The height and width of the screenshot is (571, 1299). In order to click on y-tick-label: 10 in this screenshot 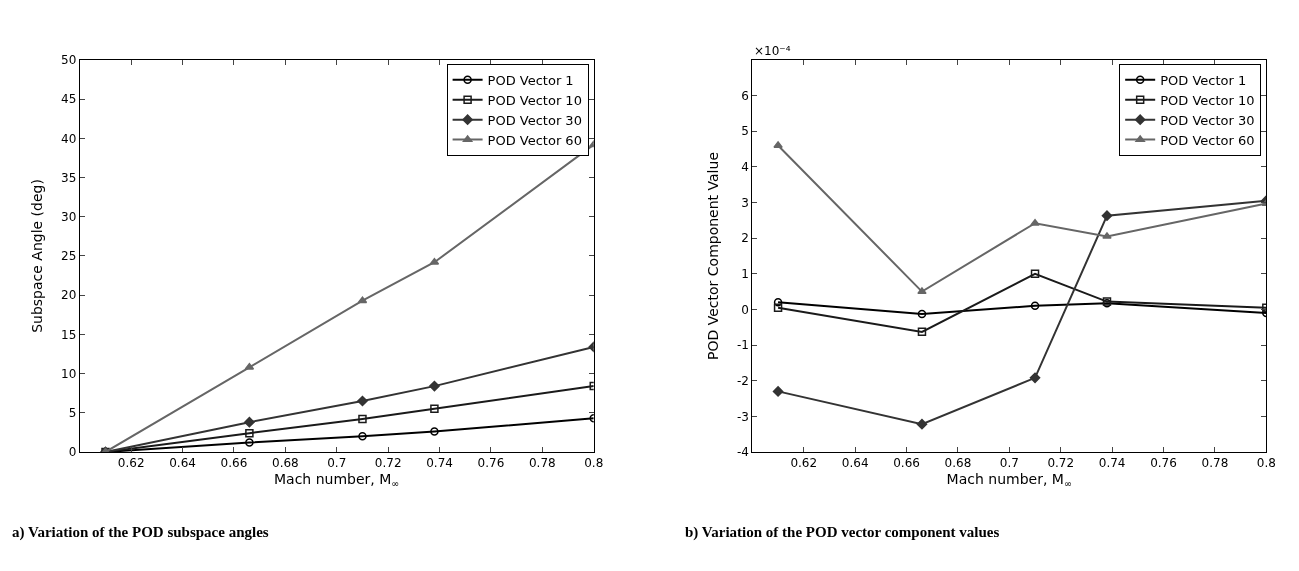, I will do `click(69, 373)`.